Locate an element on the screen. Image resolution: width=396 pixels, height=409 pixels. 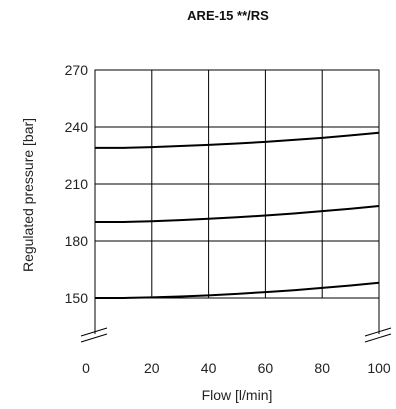
y-tick-label: 210 is located at coordinates (77, 184).